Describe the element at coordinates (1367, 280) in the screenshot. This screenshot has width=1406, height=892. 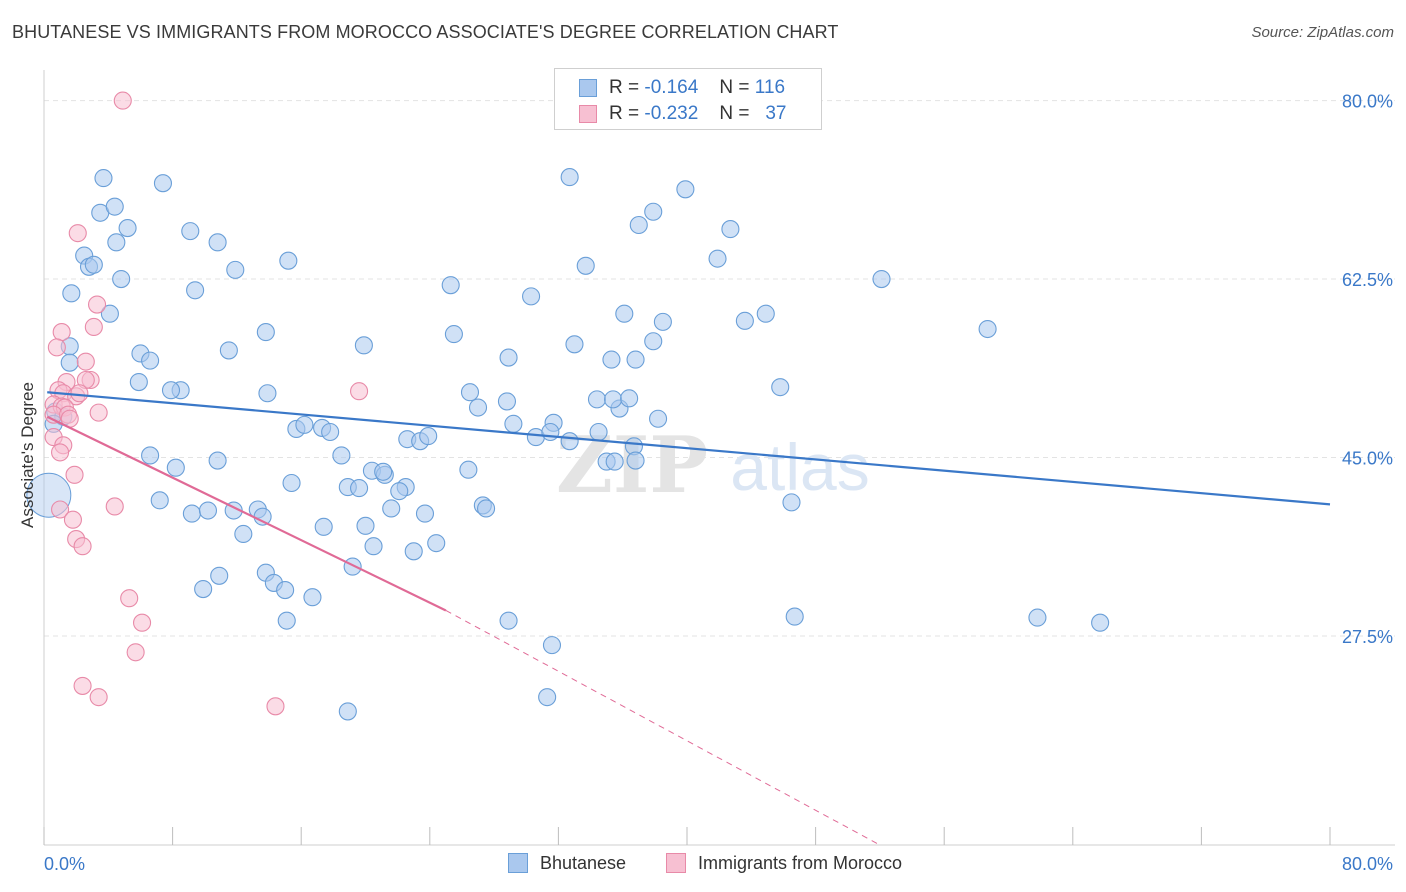
I see `y-tick-label: 62.5%` at that location.